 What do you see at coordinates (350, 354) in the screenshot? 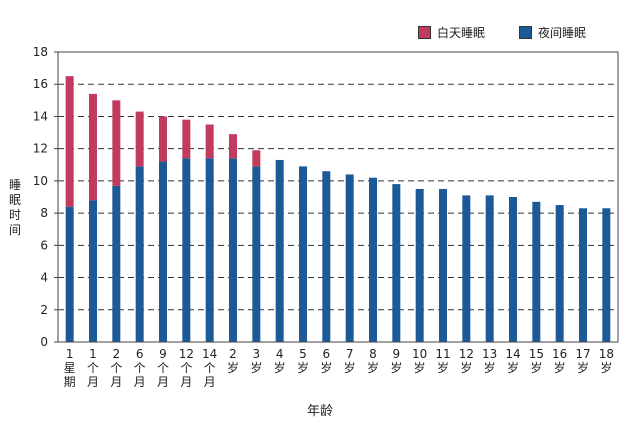
I see `x-tick-label: 7` at bounding box center [350, 354].